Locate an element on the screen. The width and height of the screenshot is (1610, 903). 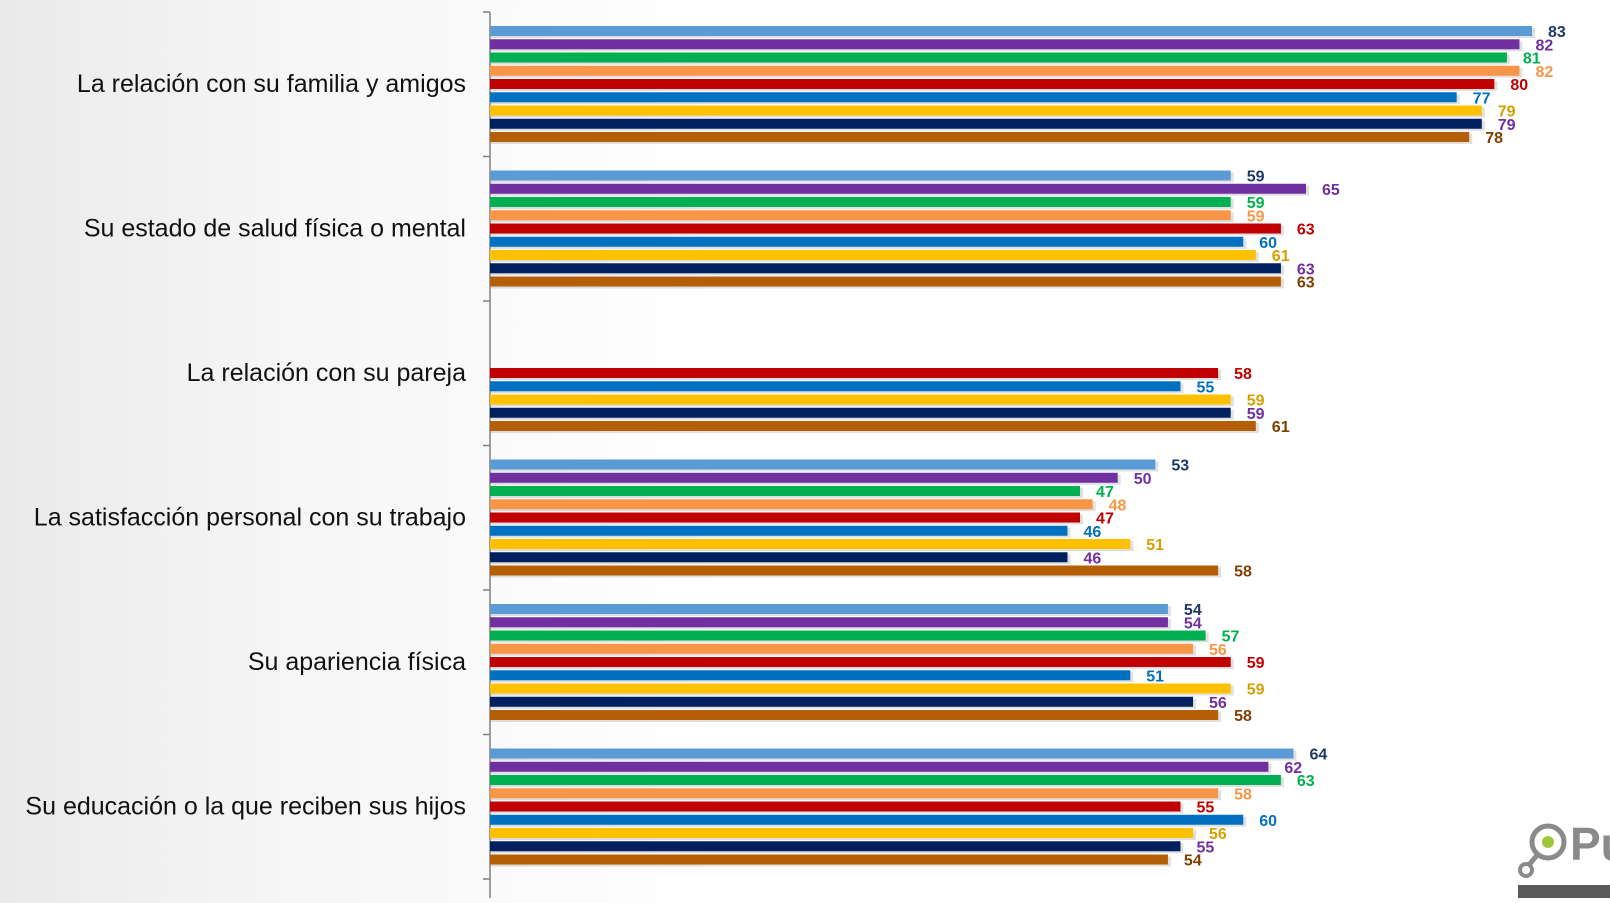
value-label: 81 is located at coordinates (1532, 59).